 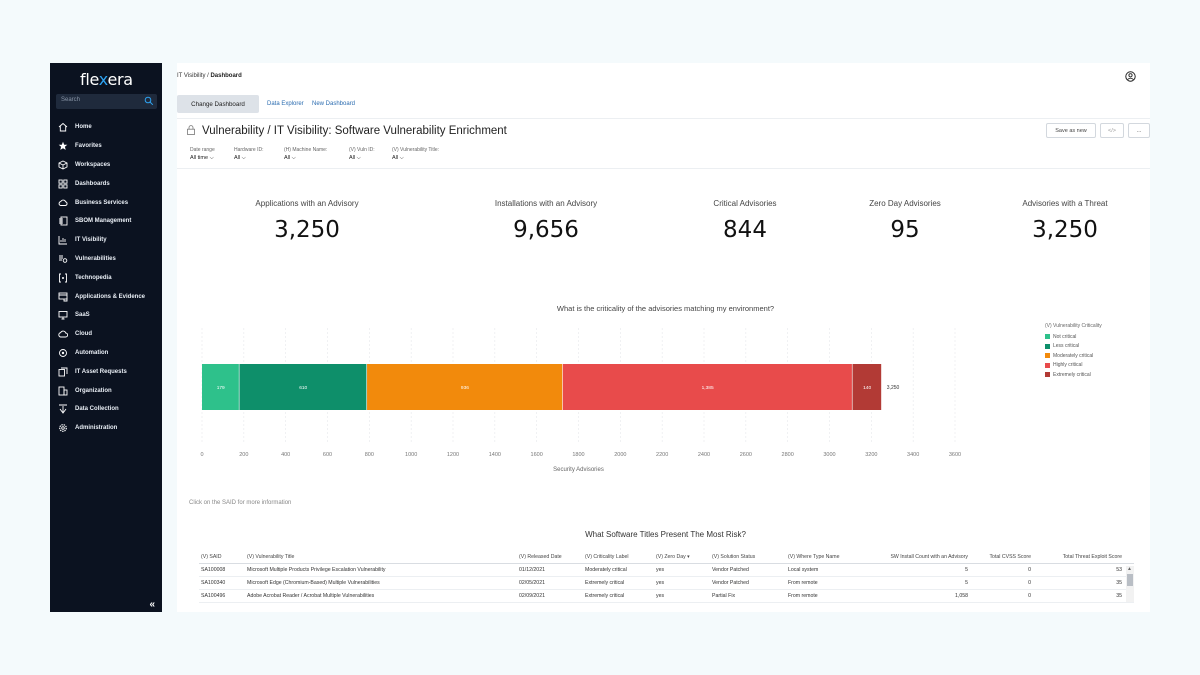 What do you see at coordinates (746, 455) in the screenshot?
I see `x-tick-label: 2600` at bounding box center [746, 455].